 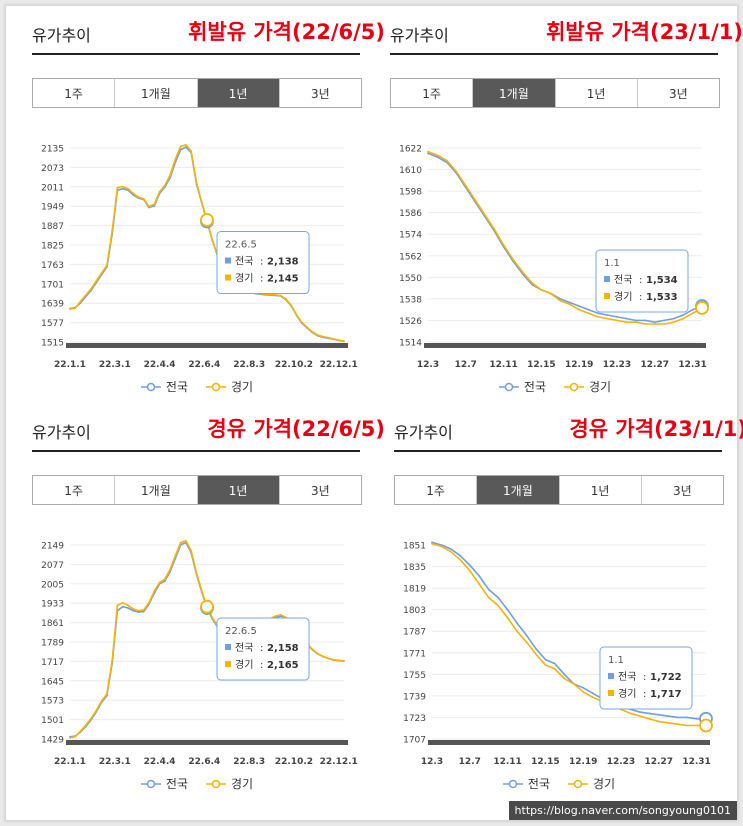 I want to click on y-tick-label: 1803, so click(x=414, y=611).